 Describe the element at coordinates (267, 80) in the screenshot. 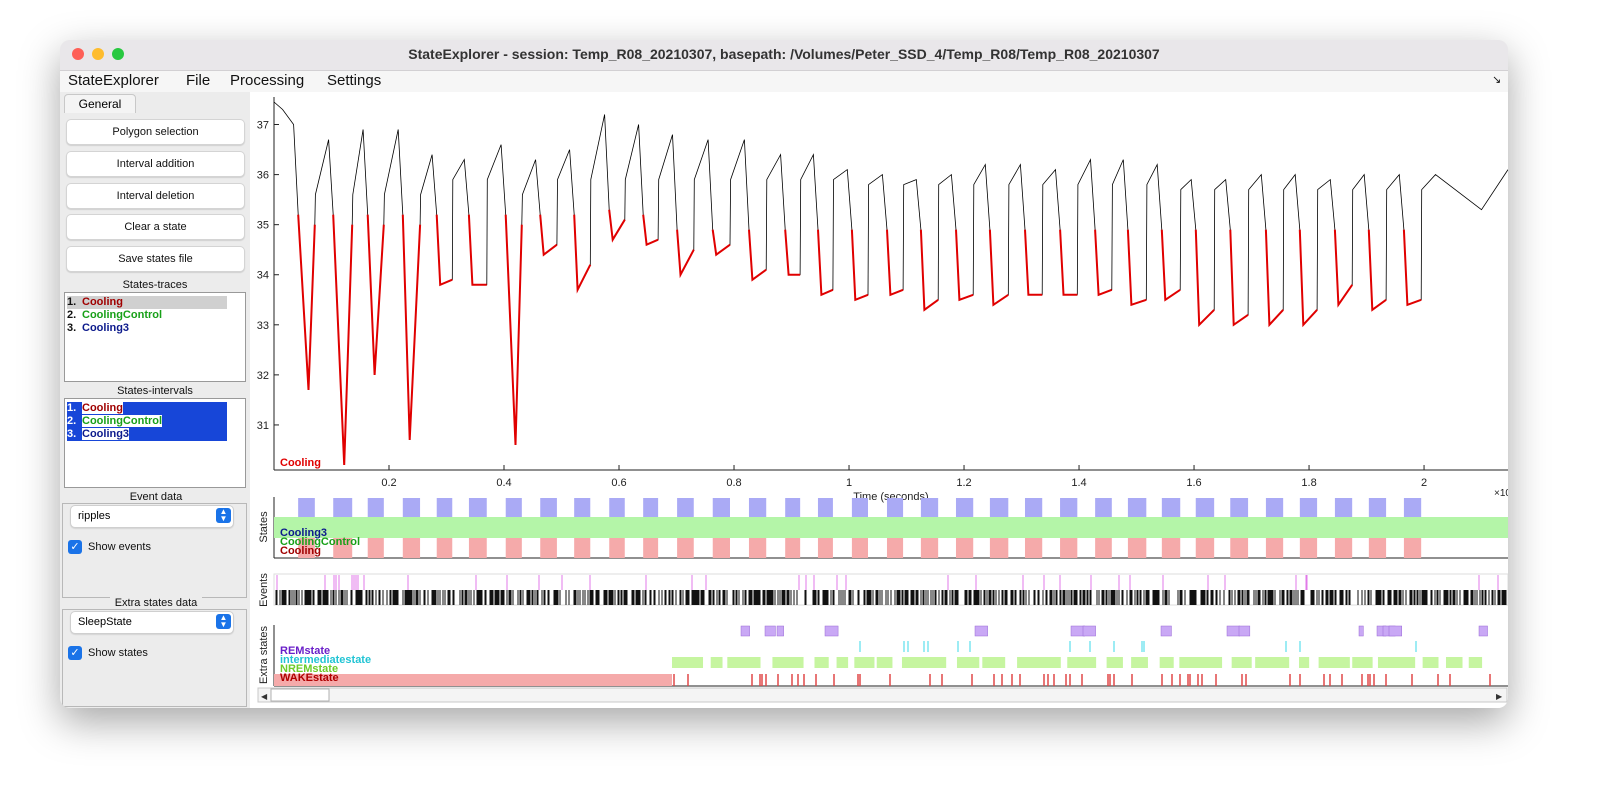

I see `menu-item: Processing` at that location.